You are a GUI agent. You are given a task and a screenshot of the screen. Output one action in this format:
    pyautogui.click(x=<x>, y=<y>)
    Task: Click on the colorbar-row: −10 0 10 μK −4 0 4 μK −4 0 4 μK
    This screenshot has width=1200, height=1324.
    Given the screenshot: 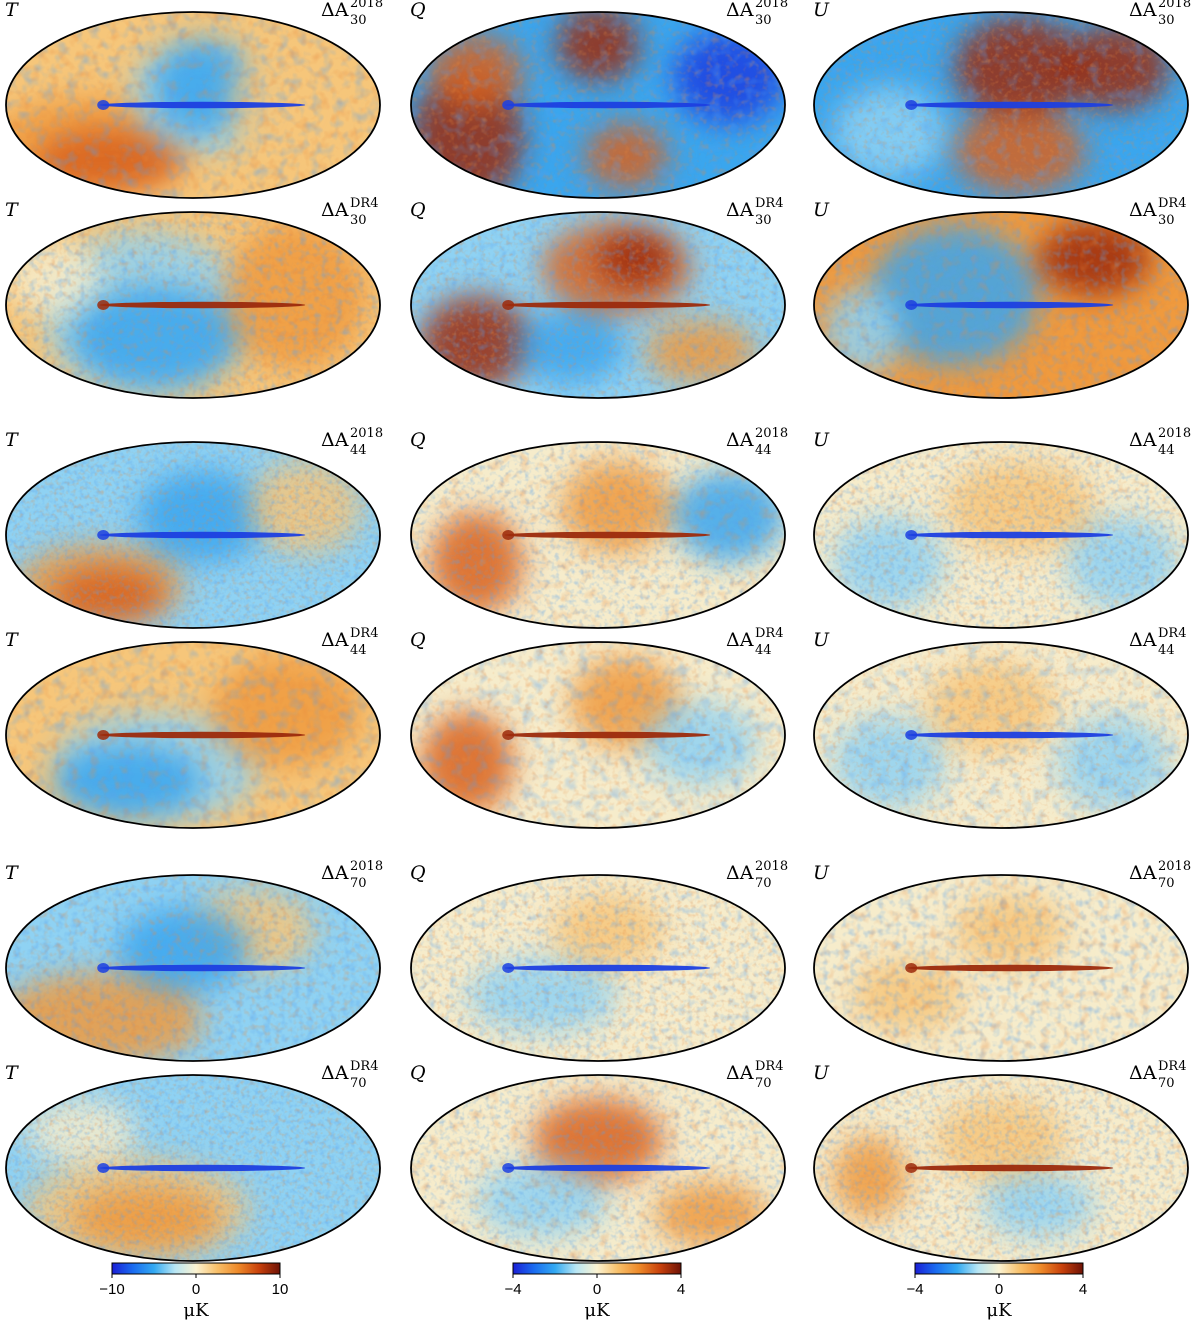 What is the action you would take?
    pyautogui.click(x=593, y=1291)
    